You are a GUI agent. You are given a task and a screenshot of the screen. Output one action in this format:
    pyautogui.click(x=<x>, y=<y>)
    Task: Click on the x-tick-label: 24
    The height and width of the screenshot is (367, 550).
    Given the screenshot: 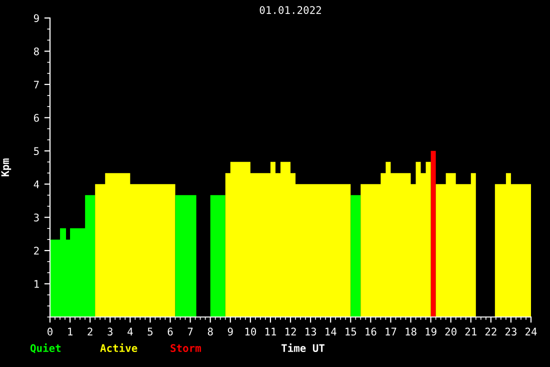 What is the action you would take?
    pyautogui.click(x=531, y=332)
    